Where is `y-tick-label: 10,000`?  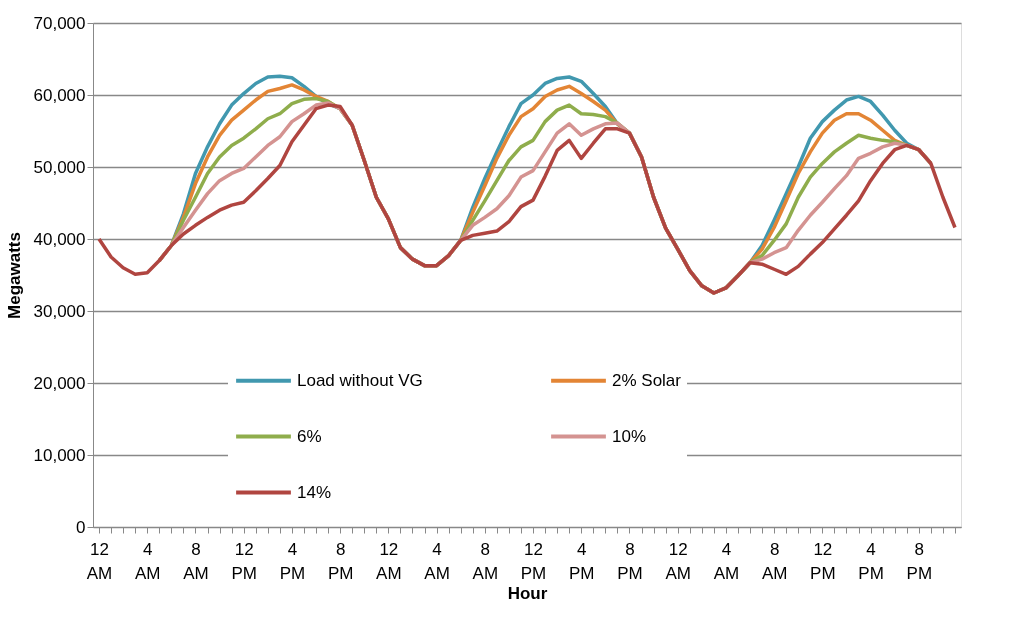 y-tick-label: 10,000 is located at coordinates (59, 455).